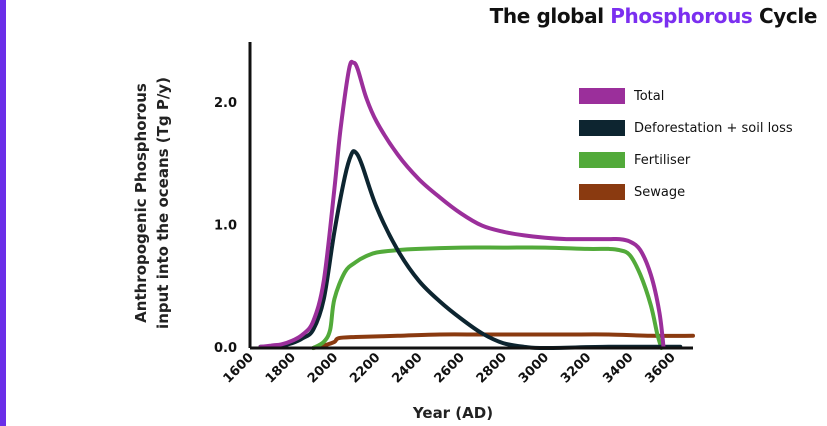  Describe the element at coordinates (487, 297) in the screenshot. I see `series-line-fertiliser` at that location.